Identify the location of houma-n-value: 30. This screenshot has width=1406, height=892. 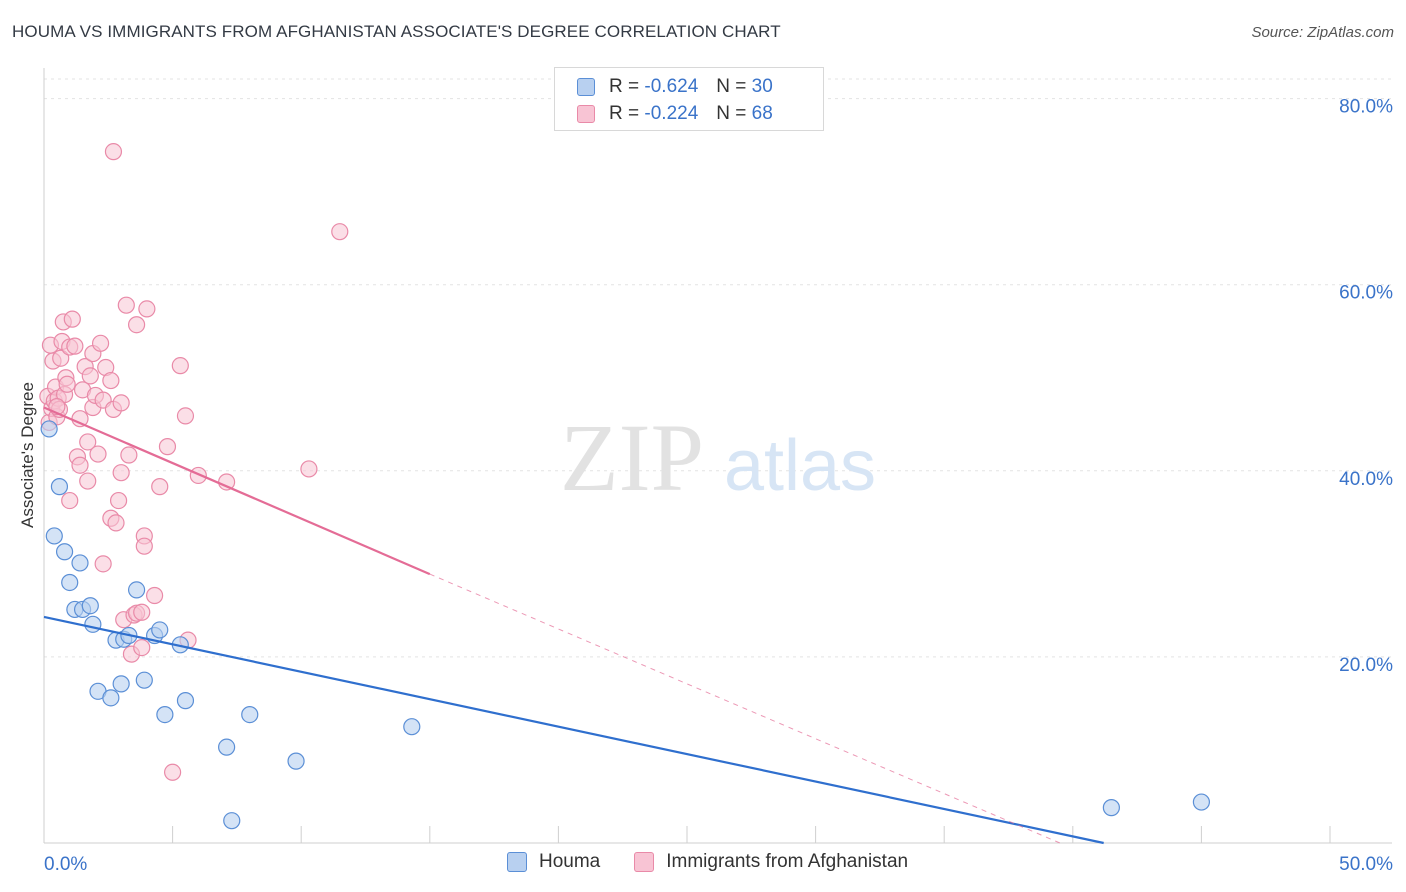
(762, 86).